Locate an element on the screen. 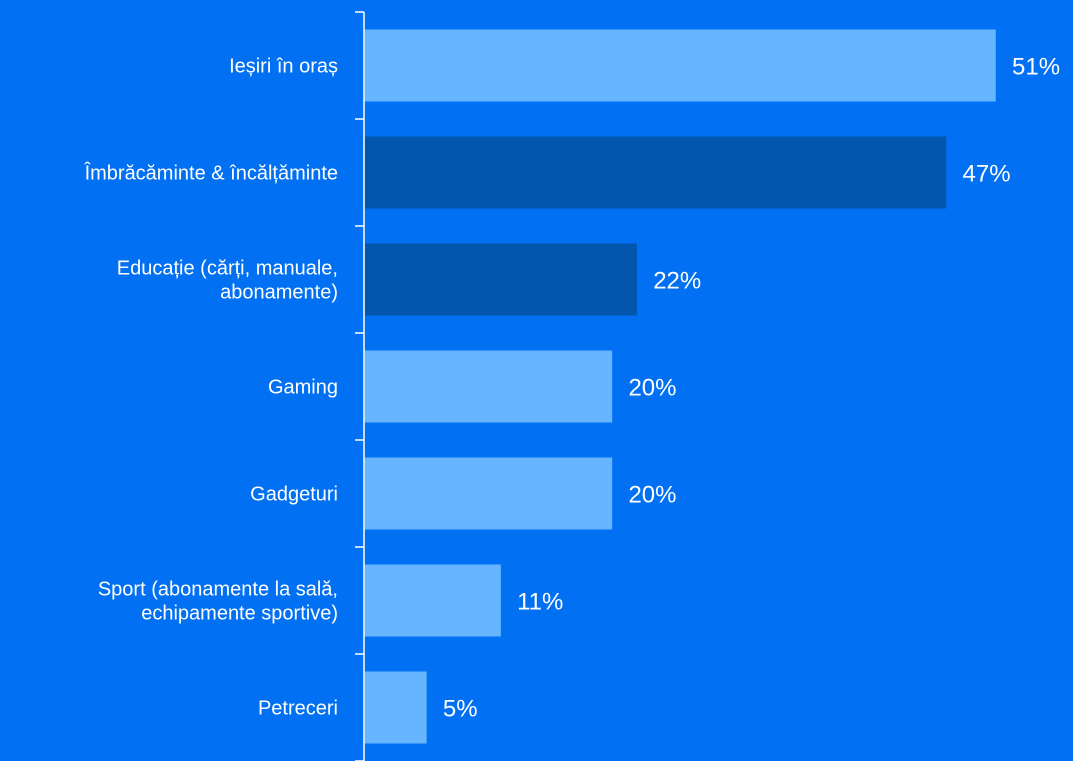 This screenshot has width=1073, height=761. category-label-line: Ieșiri în oraș is located at coordinates (283, 67).